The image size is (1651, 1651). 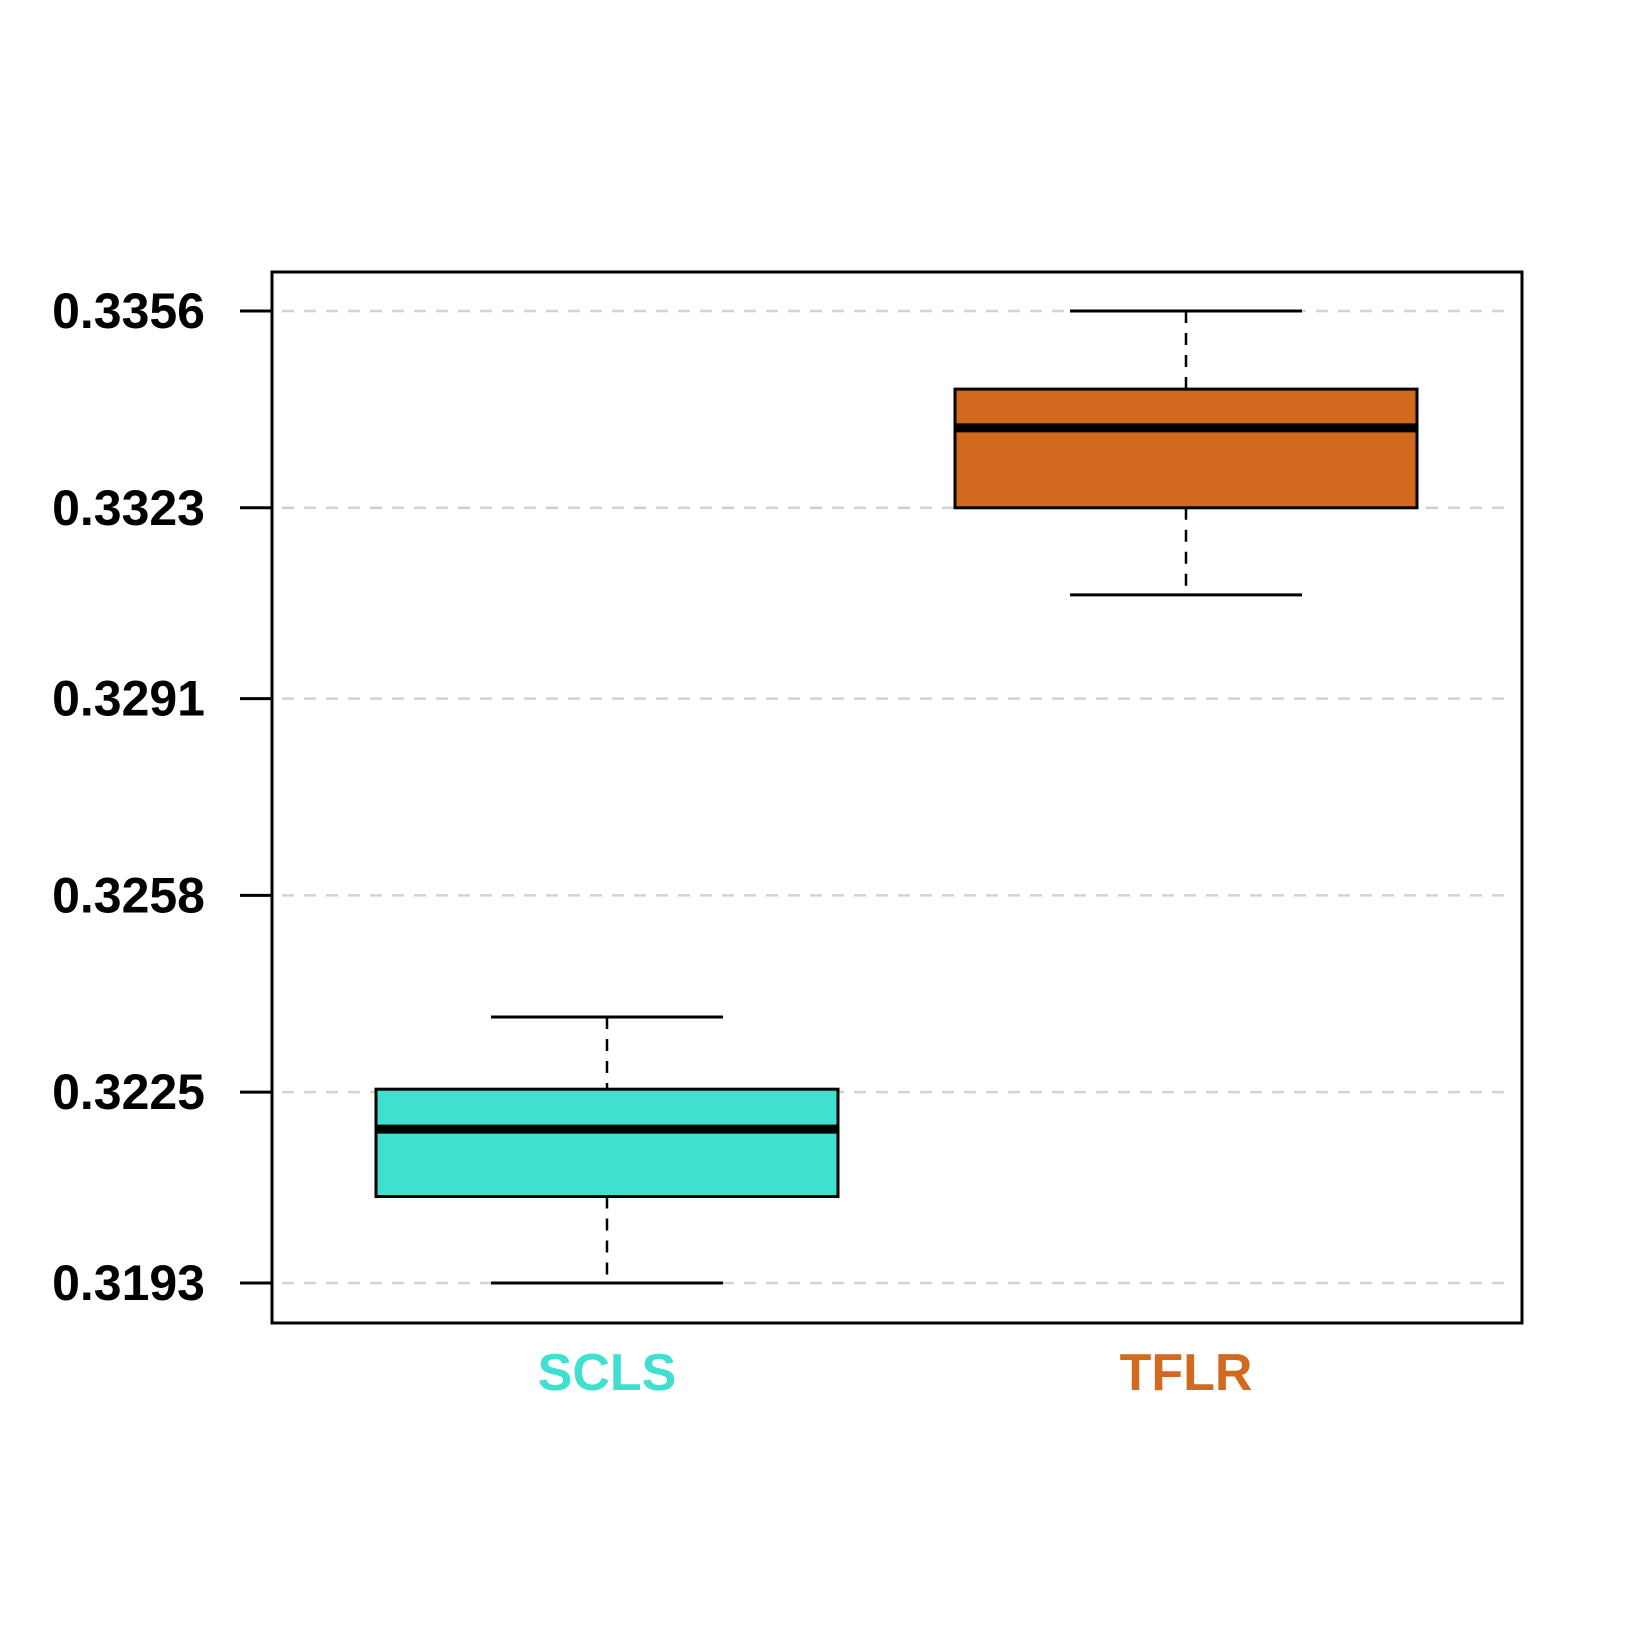 What do you see at coordinates (607, 1373) in the screenshot?
I see `x-category-label-scls: SCLS` at bounding box center [607, 1373].